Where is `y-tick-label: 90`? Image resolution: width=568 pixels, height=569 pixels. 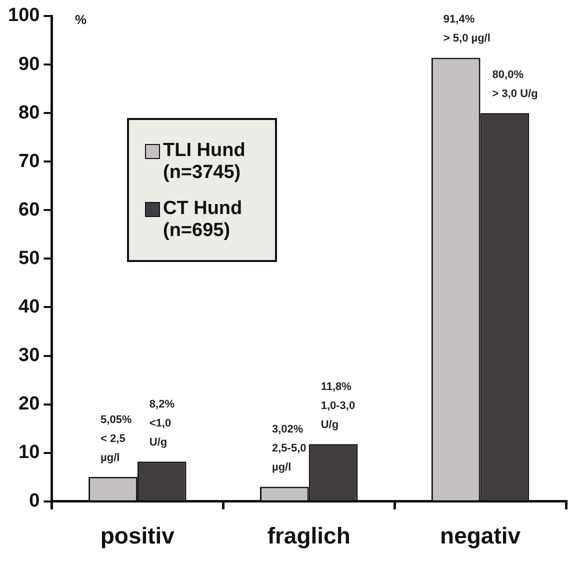 y-tick-label: 90 is located at coordinates (29, 64).